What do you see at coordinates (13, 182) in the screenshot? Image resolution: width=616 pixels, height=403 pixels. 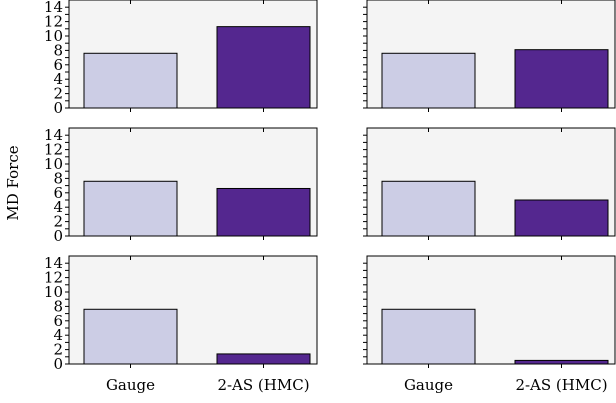 I see `y-axis-label: MD Force` at bounding box center [13, 182].